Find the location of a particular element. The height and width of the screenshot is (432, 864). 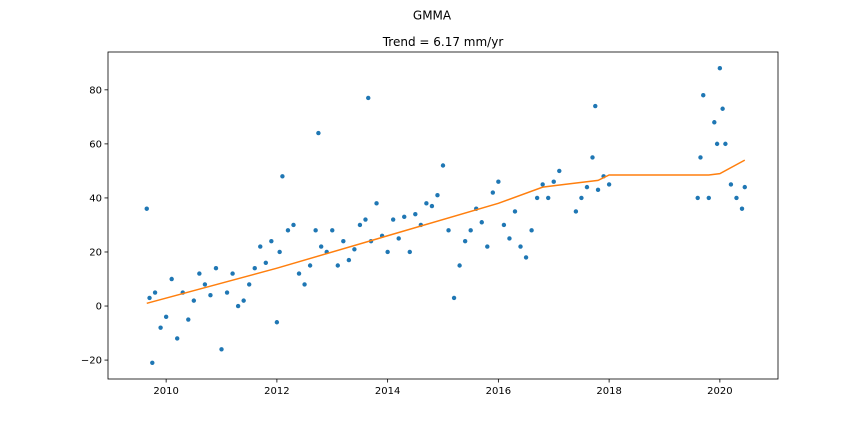

x-tick-label: 2010 is located at coordinates (165, 391).